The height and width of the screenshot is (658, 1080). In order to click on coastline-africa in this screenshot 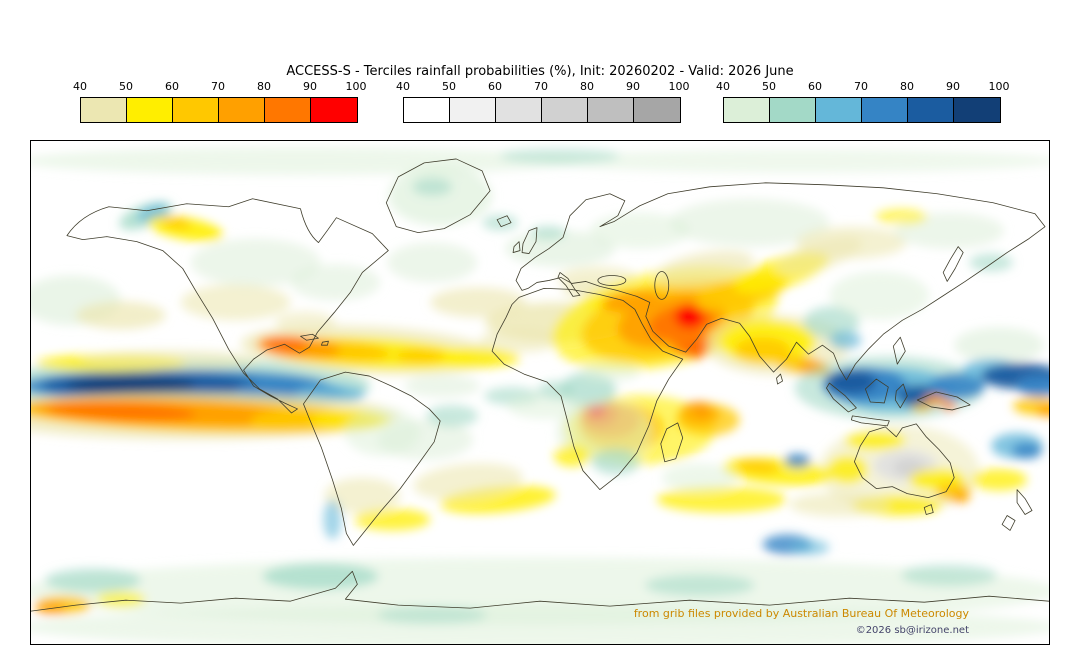, I will do `click(587, 389)`.